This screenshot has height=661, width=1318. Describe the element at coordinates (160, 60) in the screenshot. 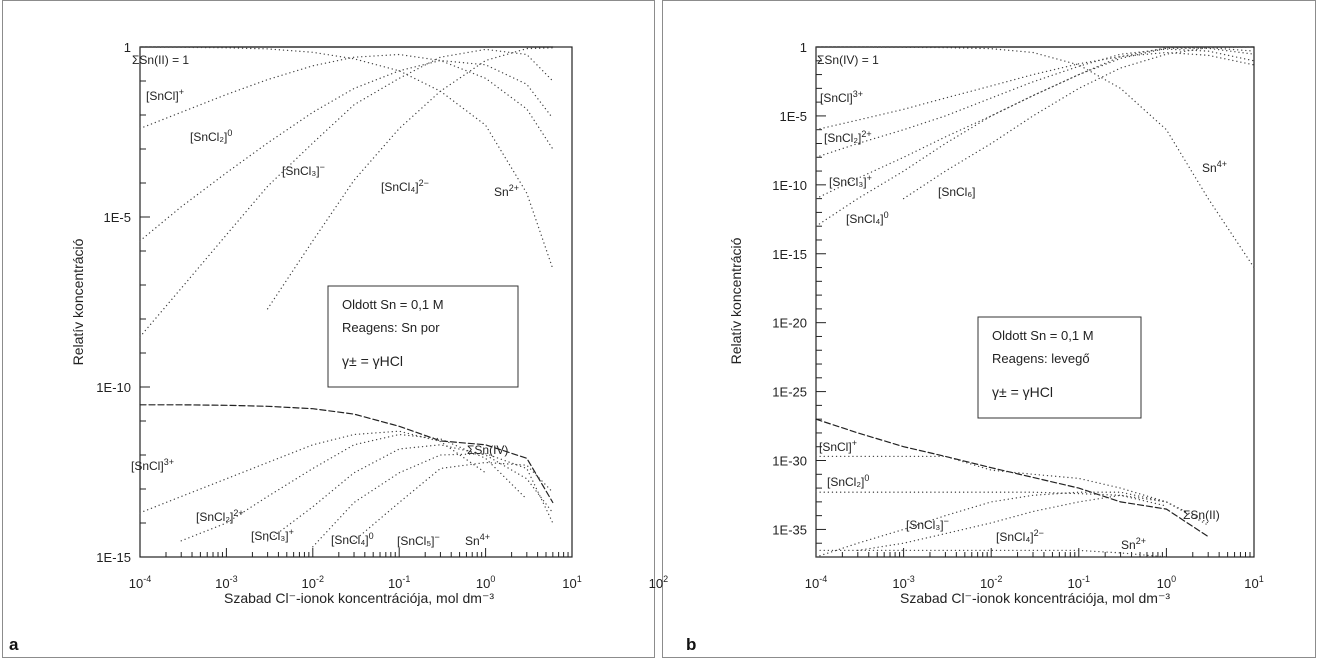

I see `species-label: ΣSn(II) = 1` at that location.